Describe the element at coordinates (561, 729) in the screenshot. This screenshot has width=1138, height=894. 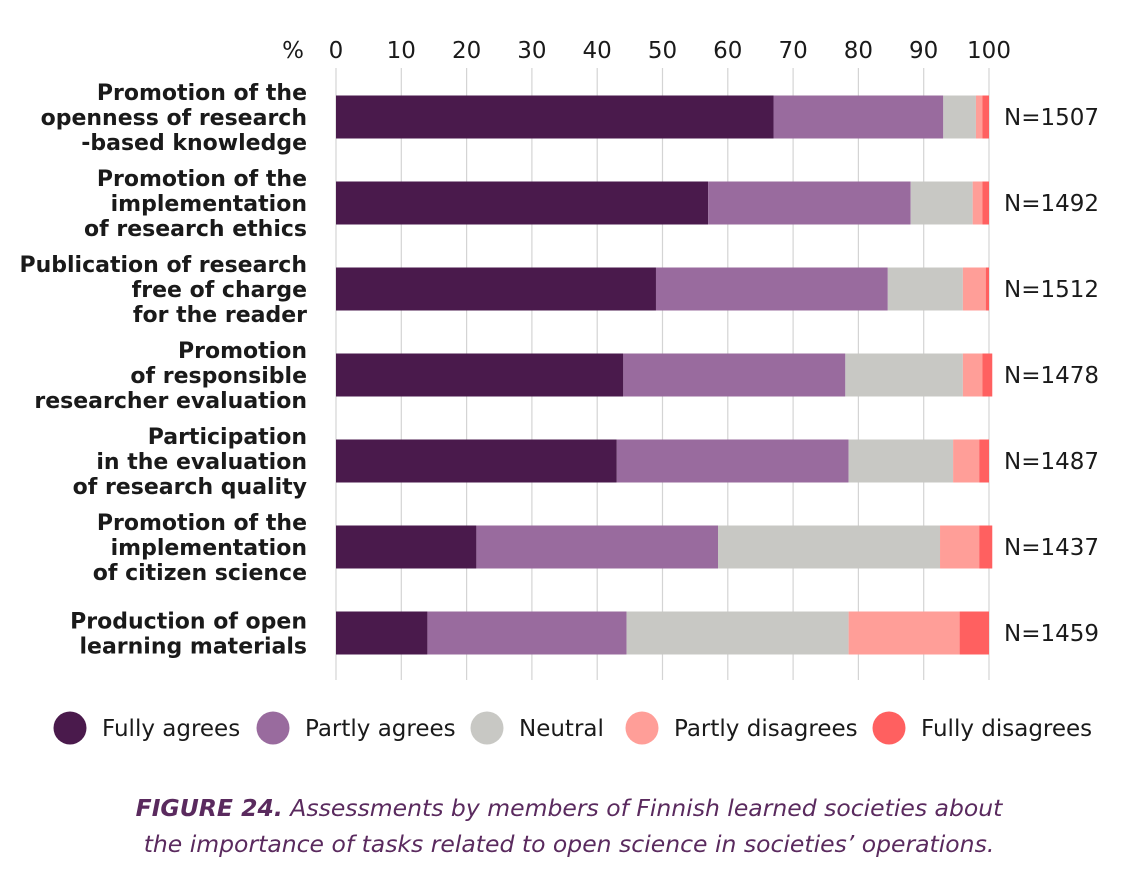
I see `legend-label: Neutral` at that location.